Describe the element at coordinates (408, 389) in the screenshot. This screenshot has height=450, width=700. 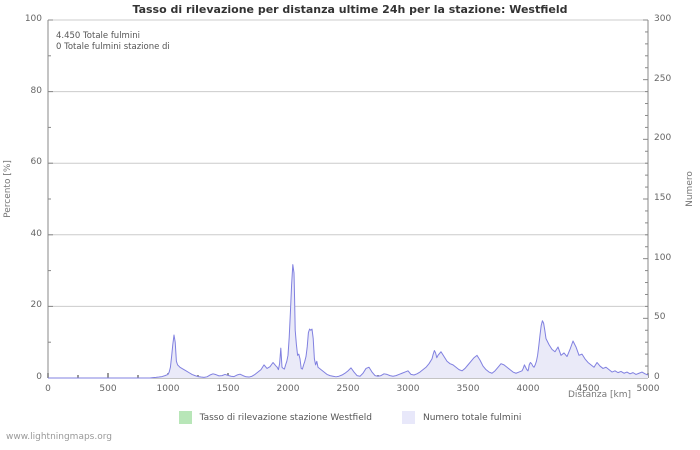
I see `x-axis-tick: 3000` at that location.